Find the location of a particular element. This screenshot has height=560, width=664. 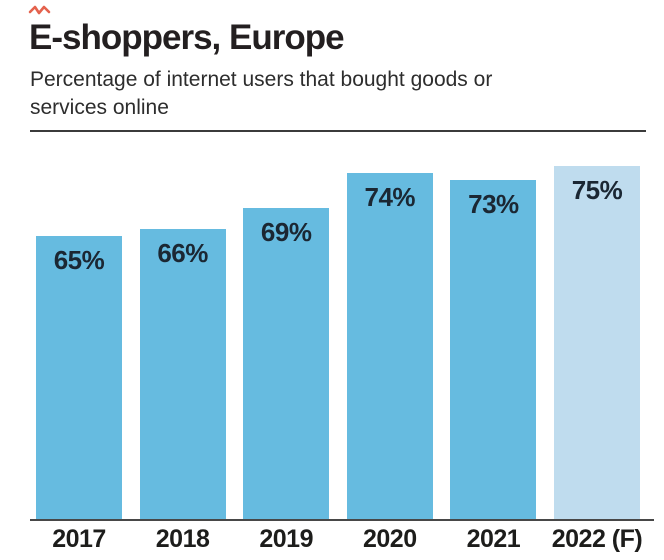

bar-value-label: 65% is located at coordinates (79, 259).